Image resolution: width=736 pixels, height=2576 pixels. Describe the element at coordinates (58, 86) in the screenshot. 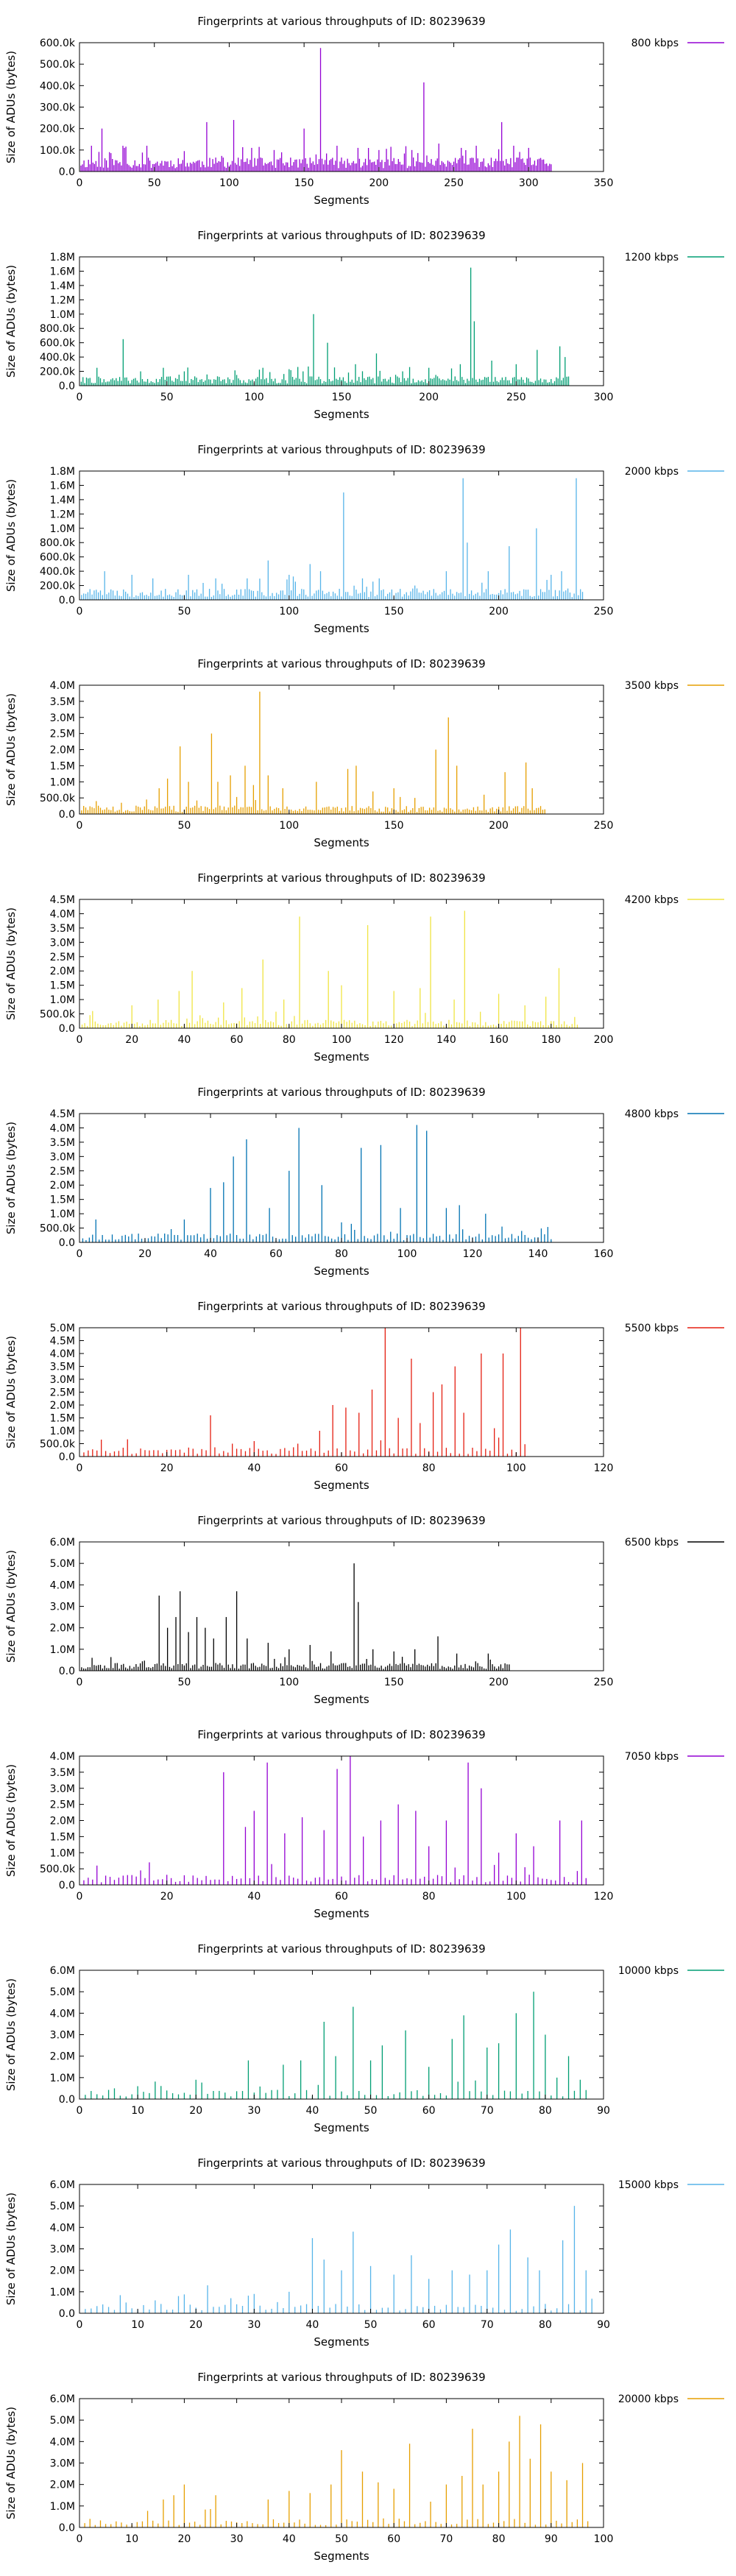

I see `y-tick-label: 400.0k` at that location.